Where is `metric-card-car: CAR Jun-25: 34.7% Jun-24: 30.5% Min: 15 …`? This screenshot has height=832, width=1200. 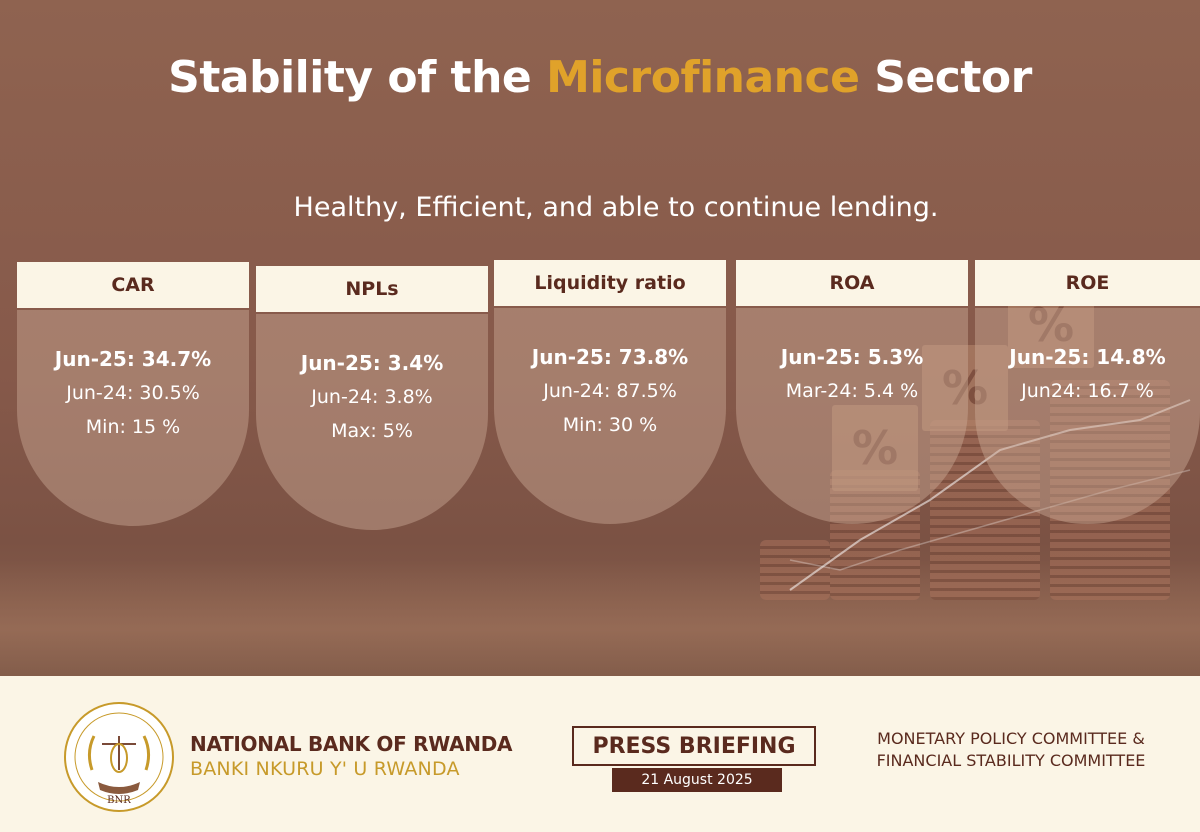
metric-card-car: CAR Jun-25: 34.7% Jun-24: 30.5% Min: 15 … is located at coordinates (133, 394).